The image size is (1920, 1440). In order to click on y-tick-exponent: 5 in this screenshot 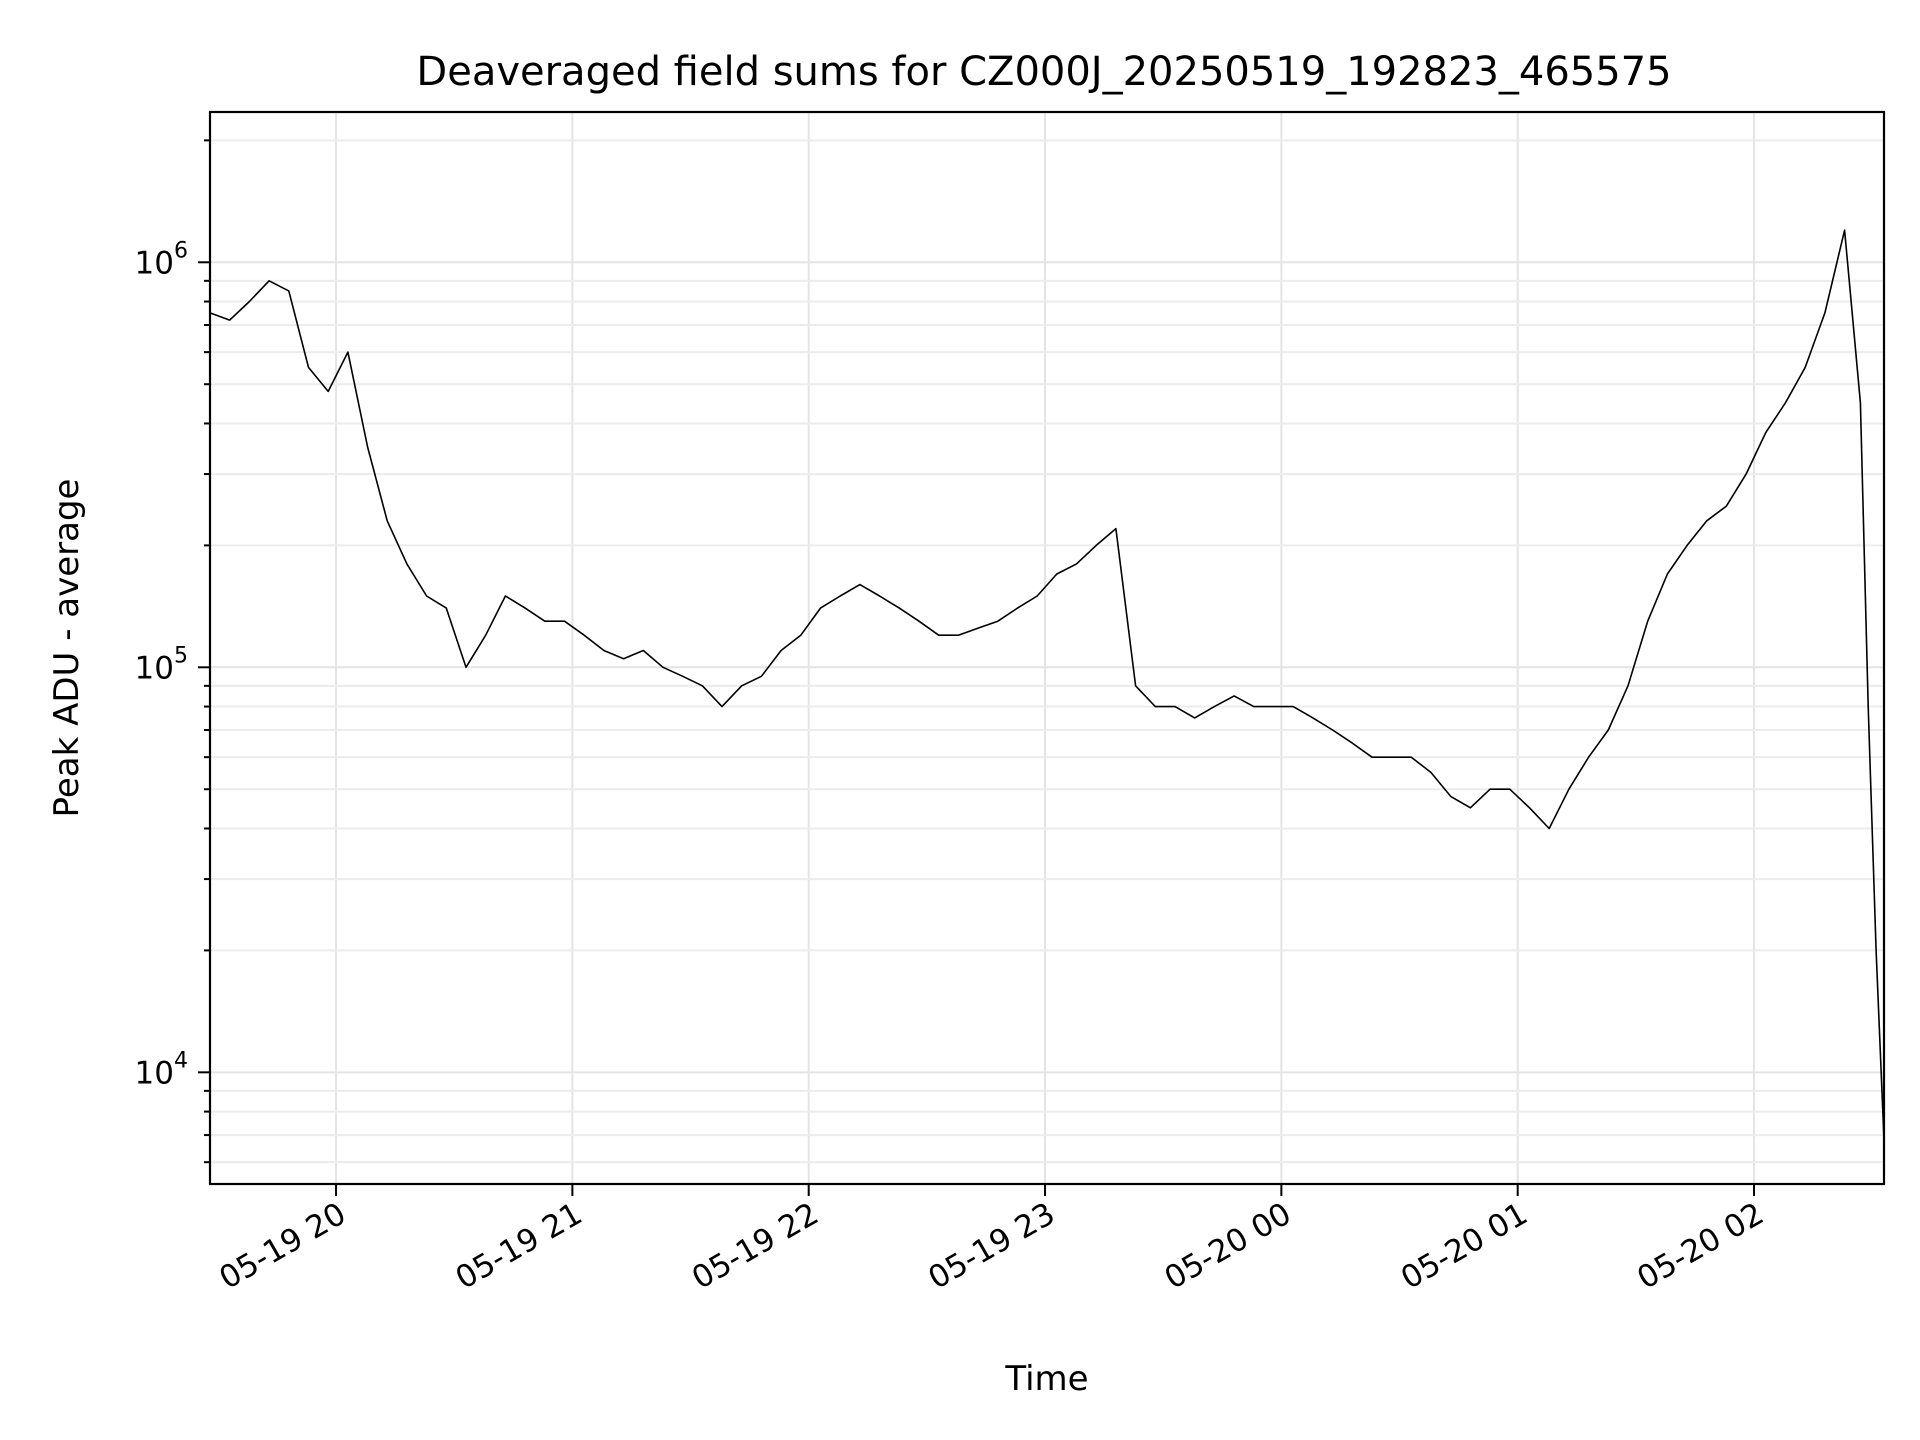, I will do `click(181, 655)`.